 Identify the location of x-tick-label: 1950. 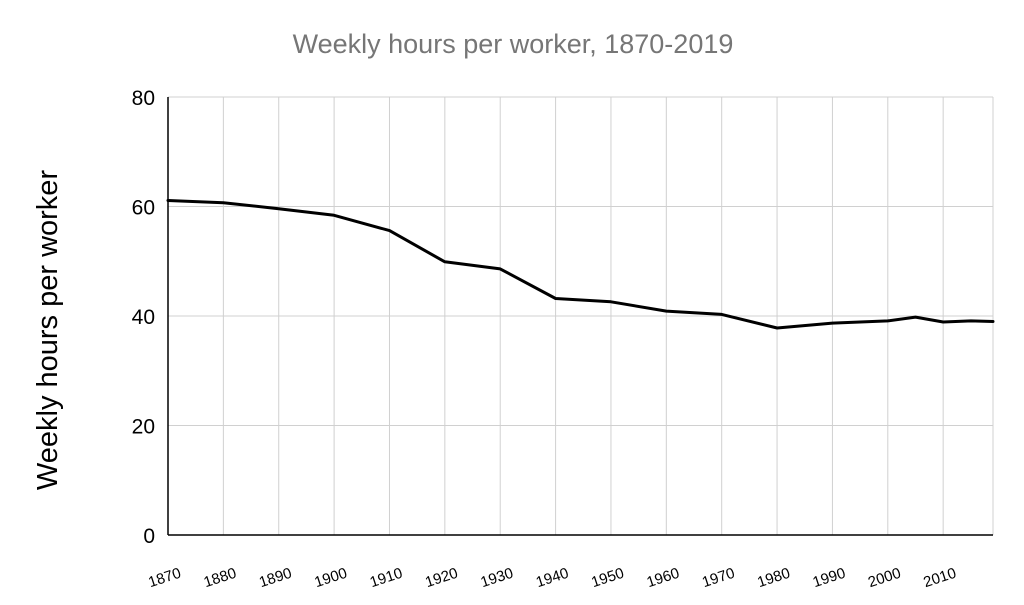
(607, 578).